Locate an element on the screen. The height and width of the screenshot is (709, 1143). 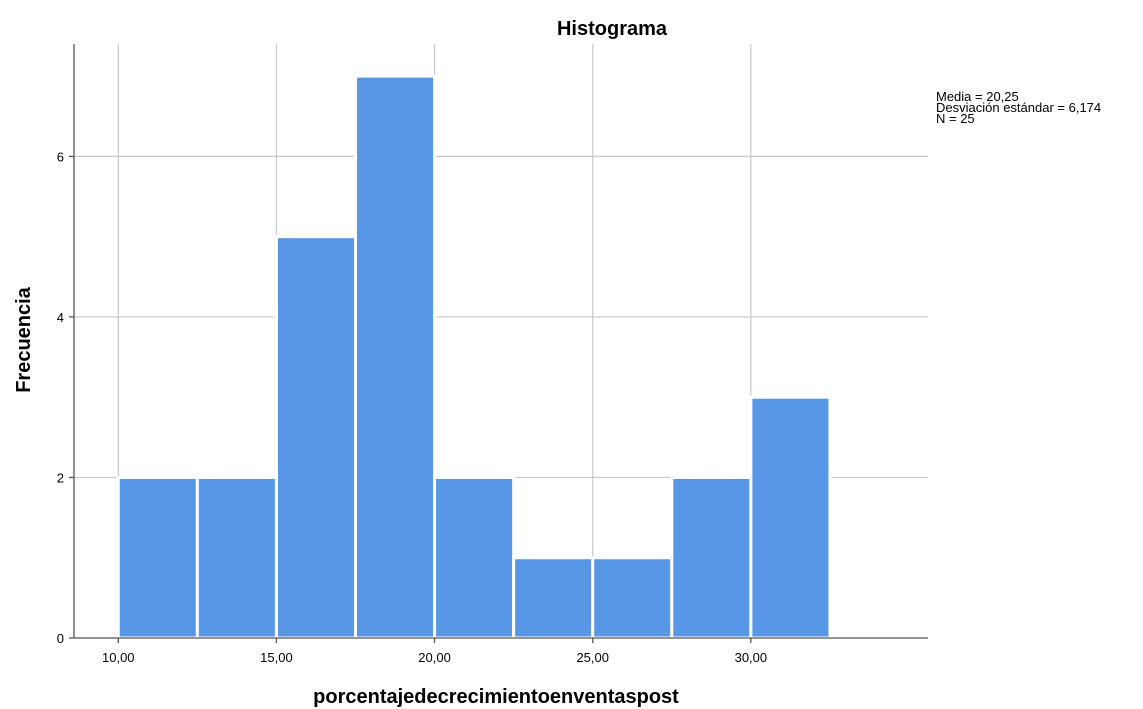
x-axis-title: porcentajedecrecimientoenventaspost is located at coordinates (496, 697).